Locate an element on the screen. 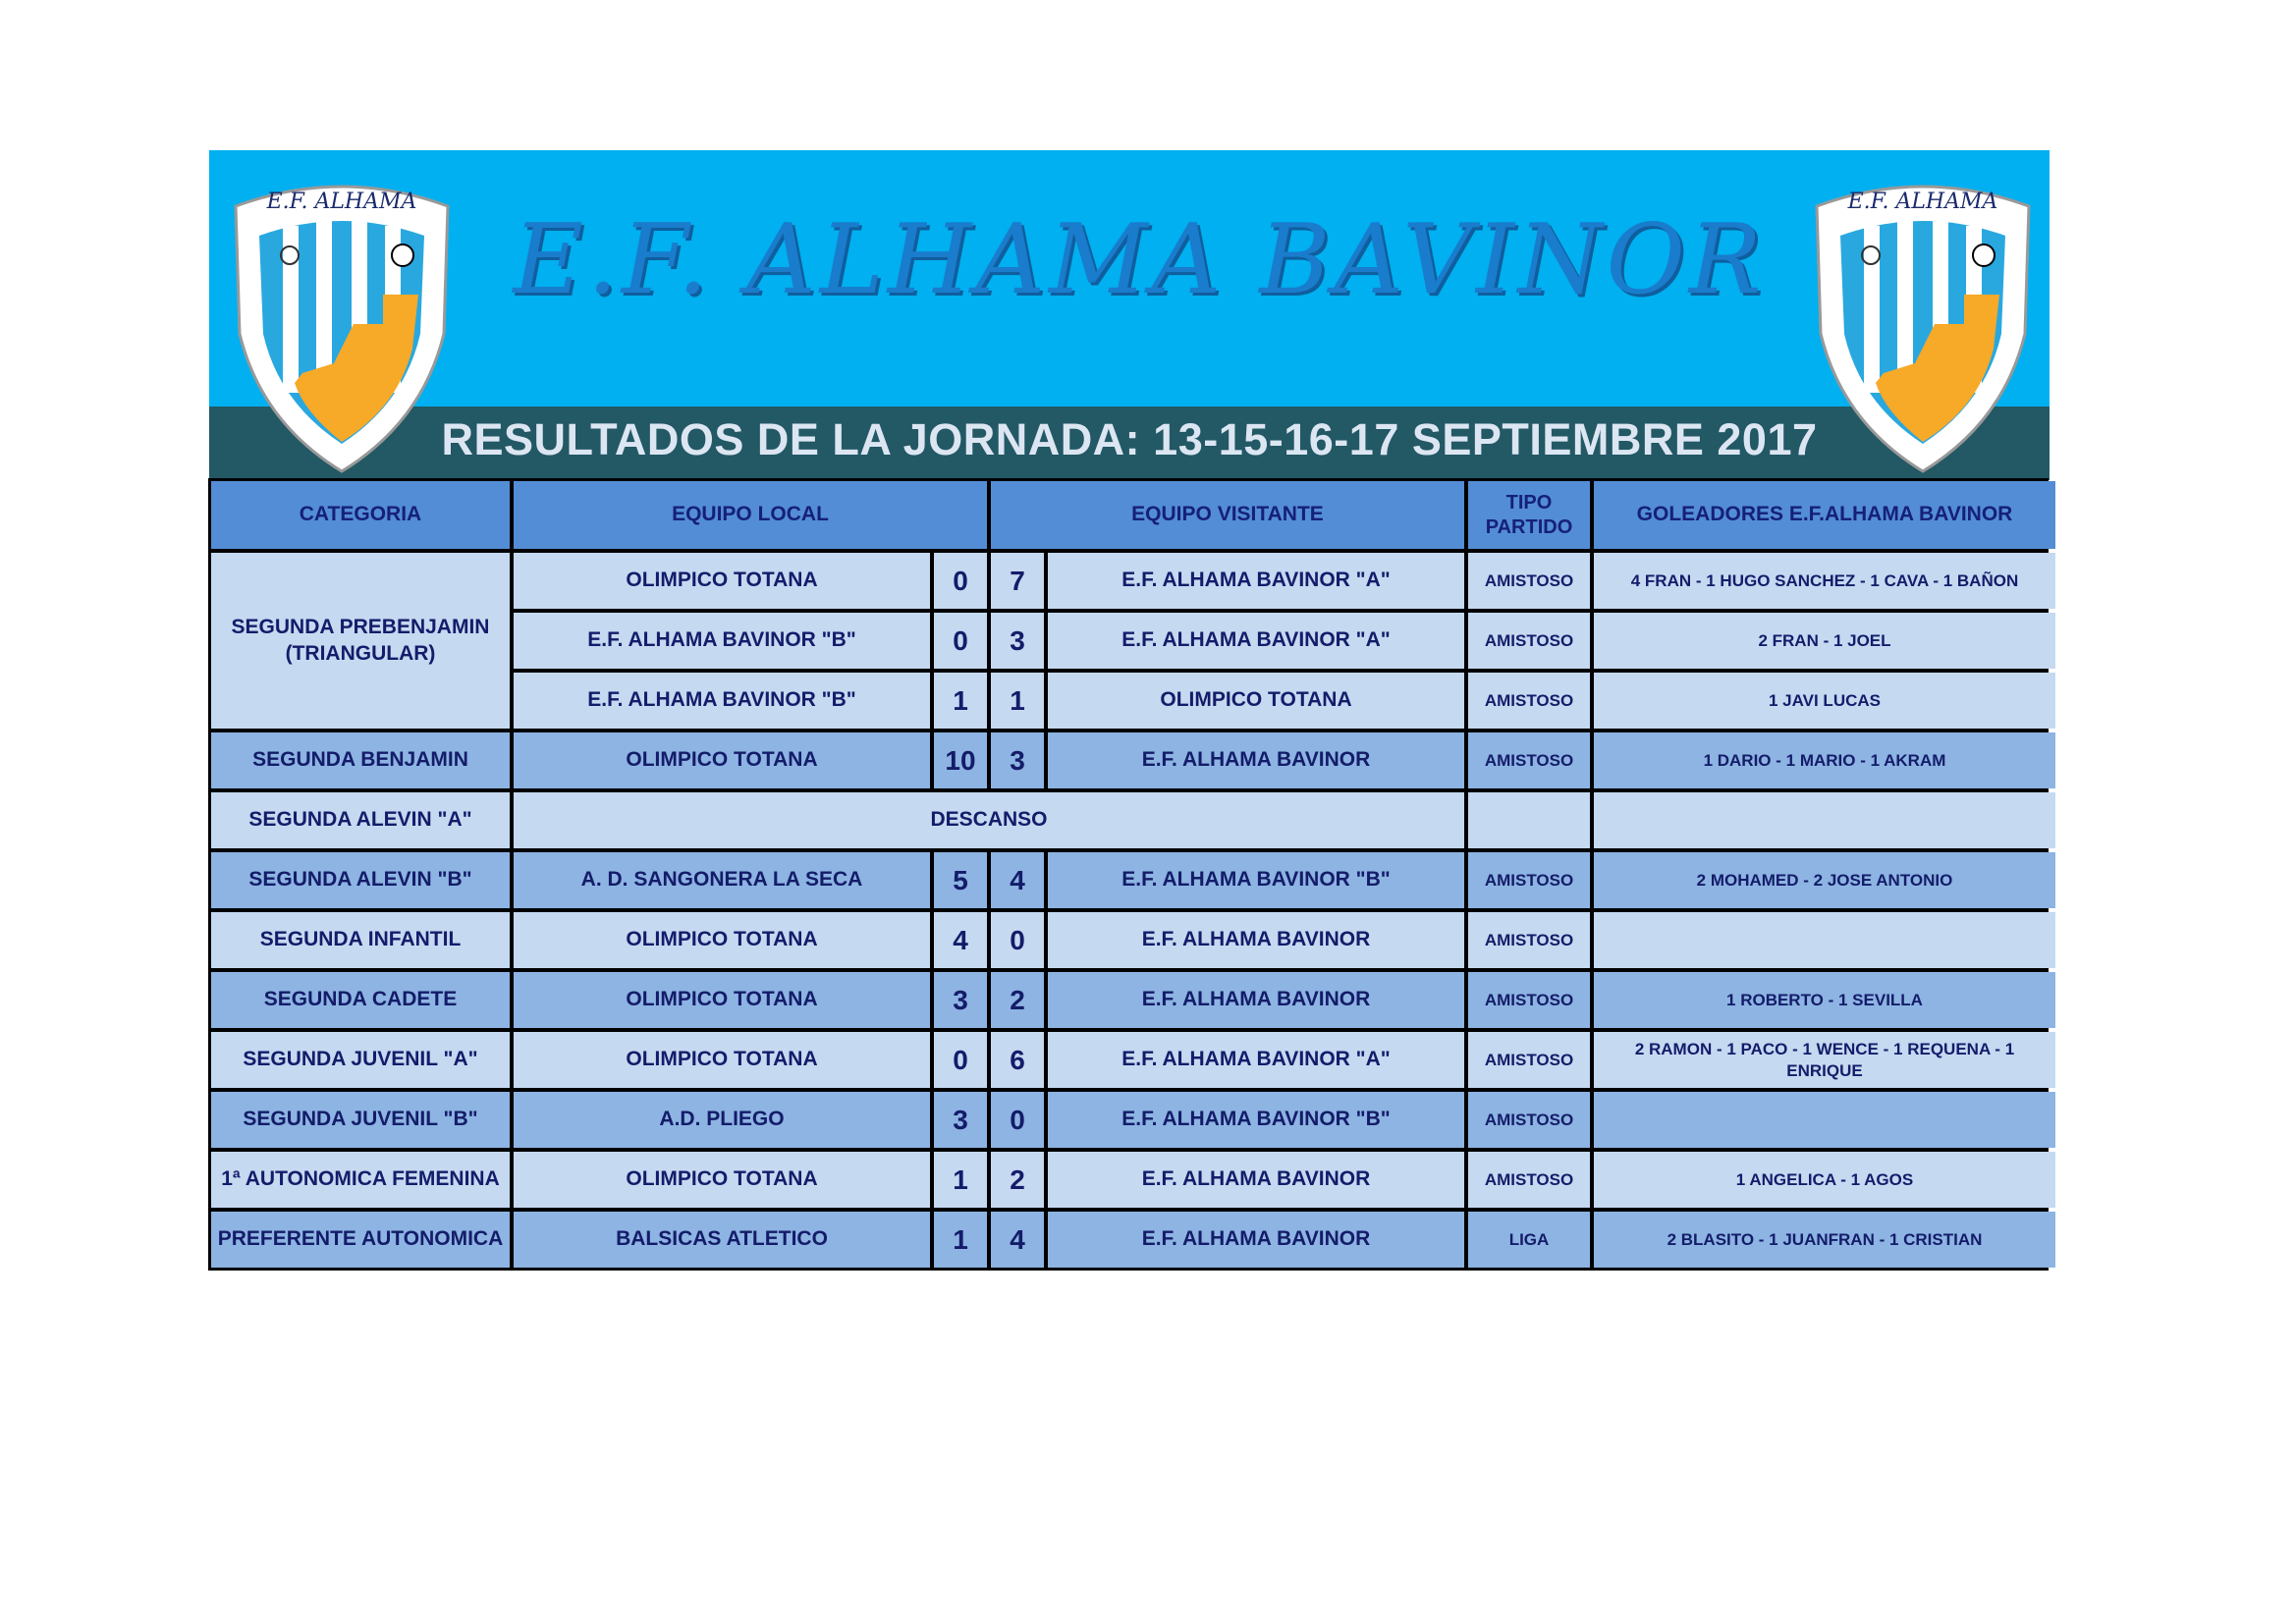  goleadores-cell: 1 JAVI LUCAS is located at coordinates (1824, 701).